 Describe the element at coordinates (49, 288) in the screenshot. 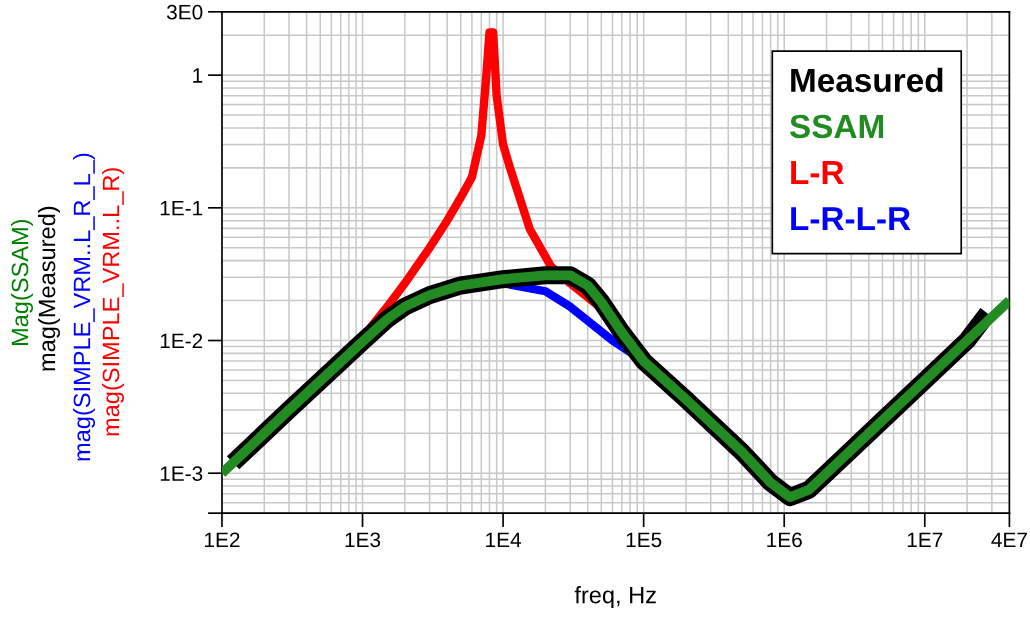

I see `text: mag(Measured)` at that location.